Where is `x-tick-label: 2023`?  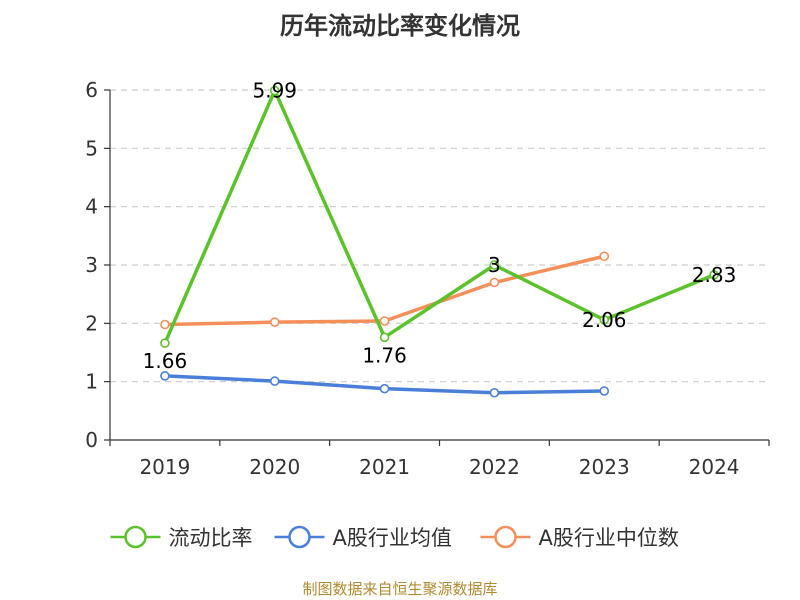
x-tick-label: 2023 is located at coordinates (604, 467).